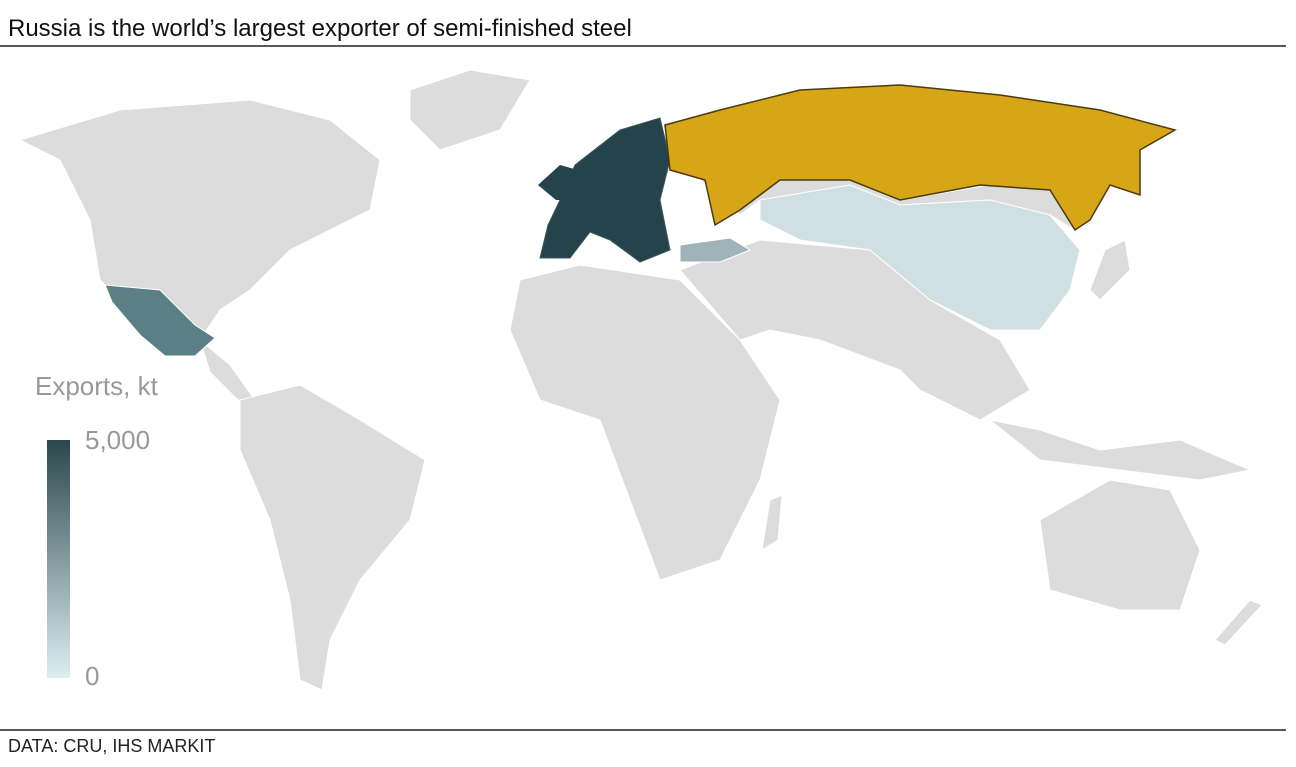 This screenshot has height=767, width=1296. What do you see at coordinates (559, 182) in the screenshot?
I see `british-isles` at bounding box center [559, 182].